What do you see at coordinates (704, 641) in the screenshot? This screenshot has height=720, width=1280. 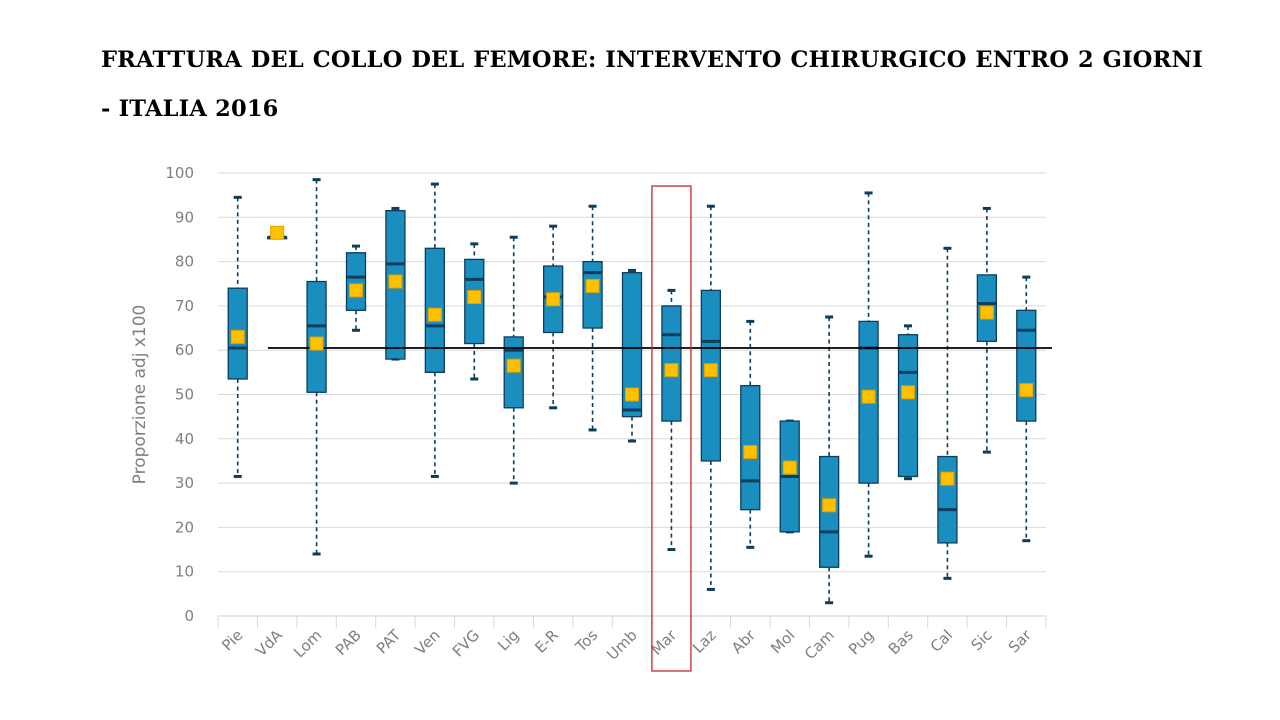 I see `x-tick-label: Laz` at bounding box center [704, 641].